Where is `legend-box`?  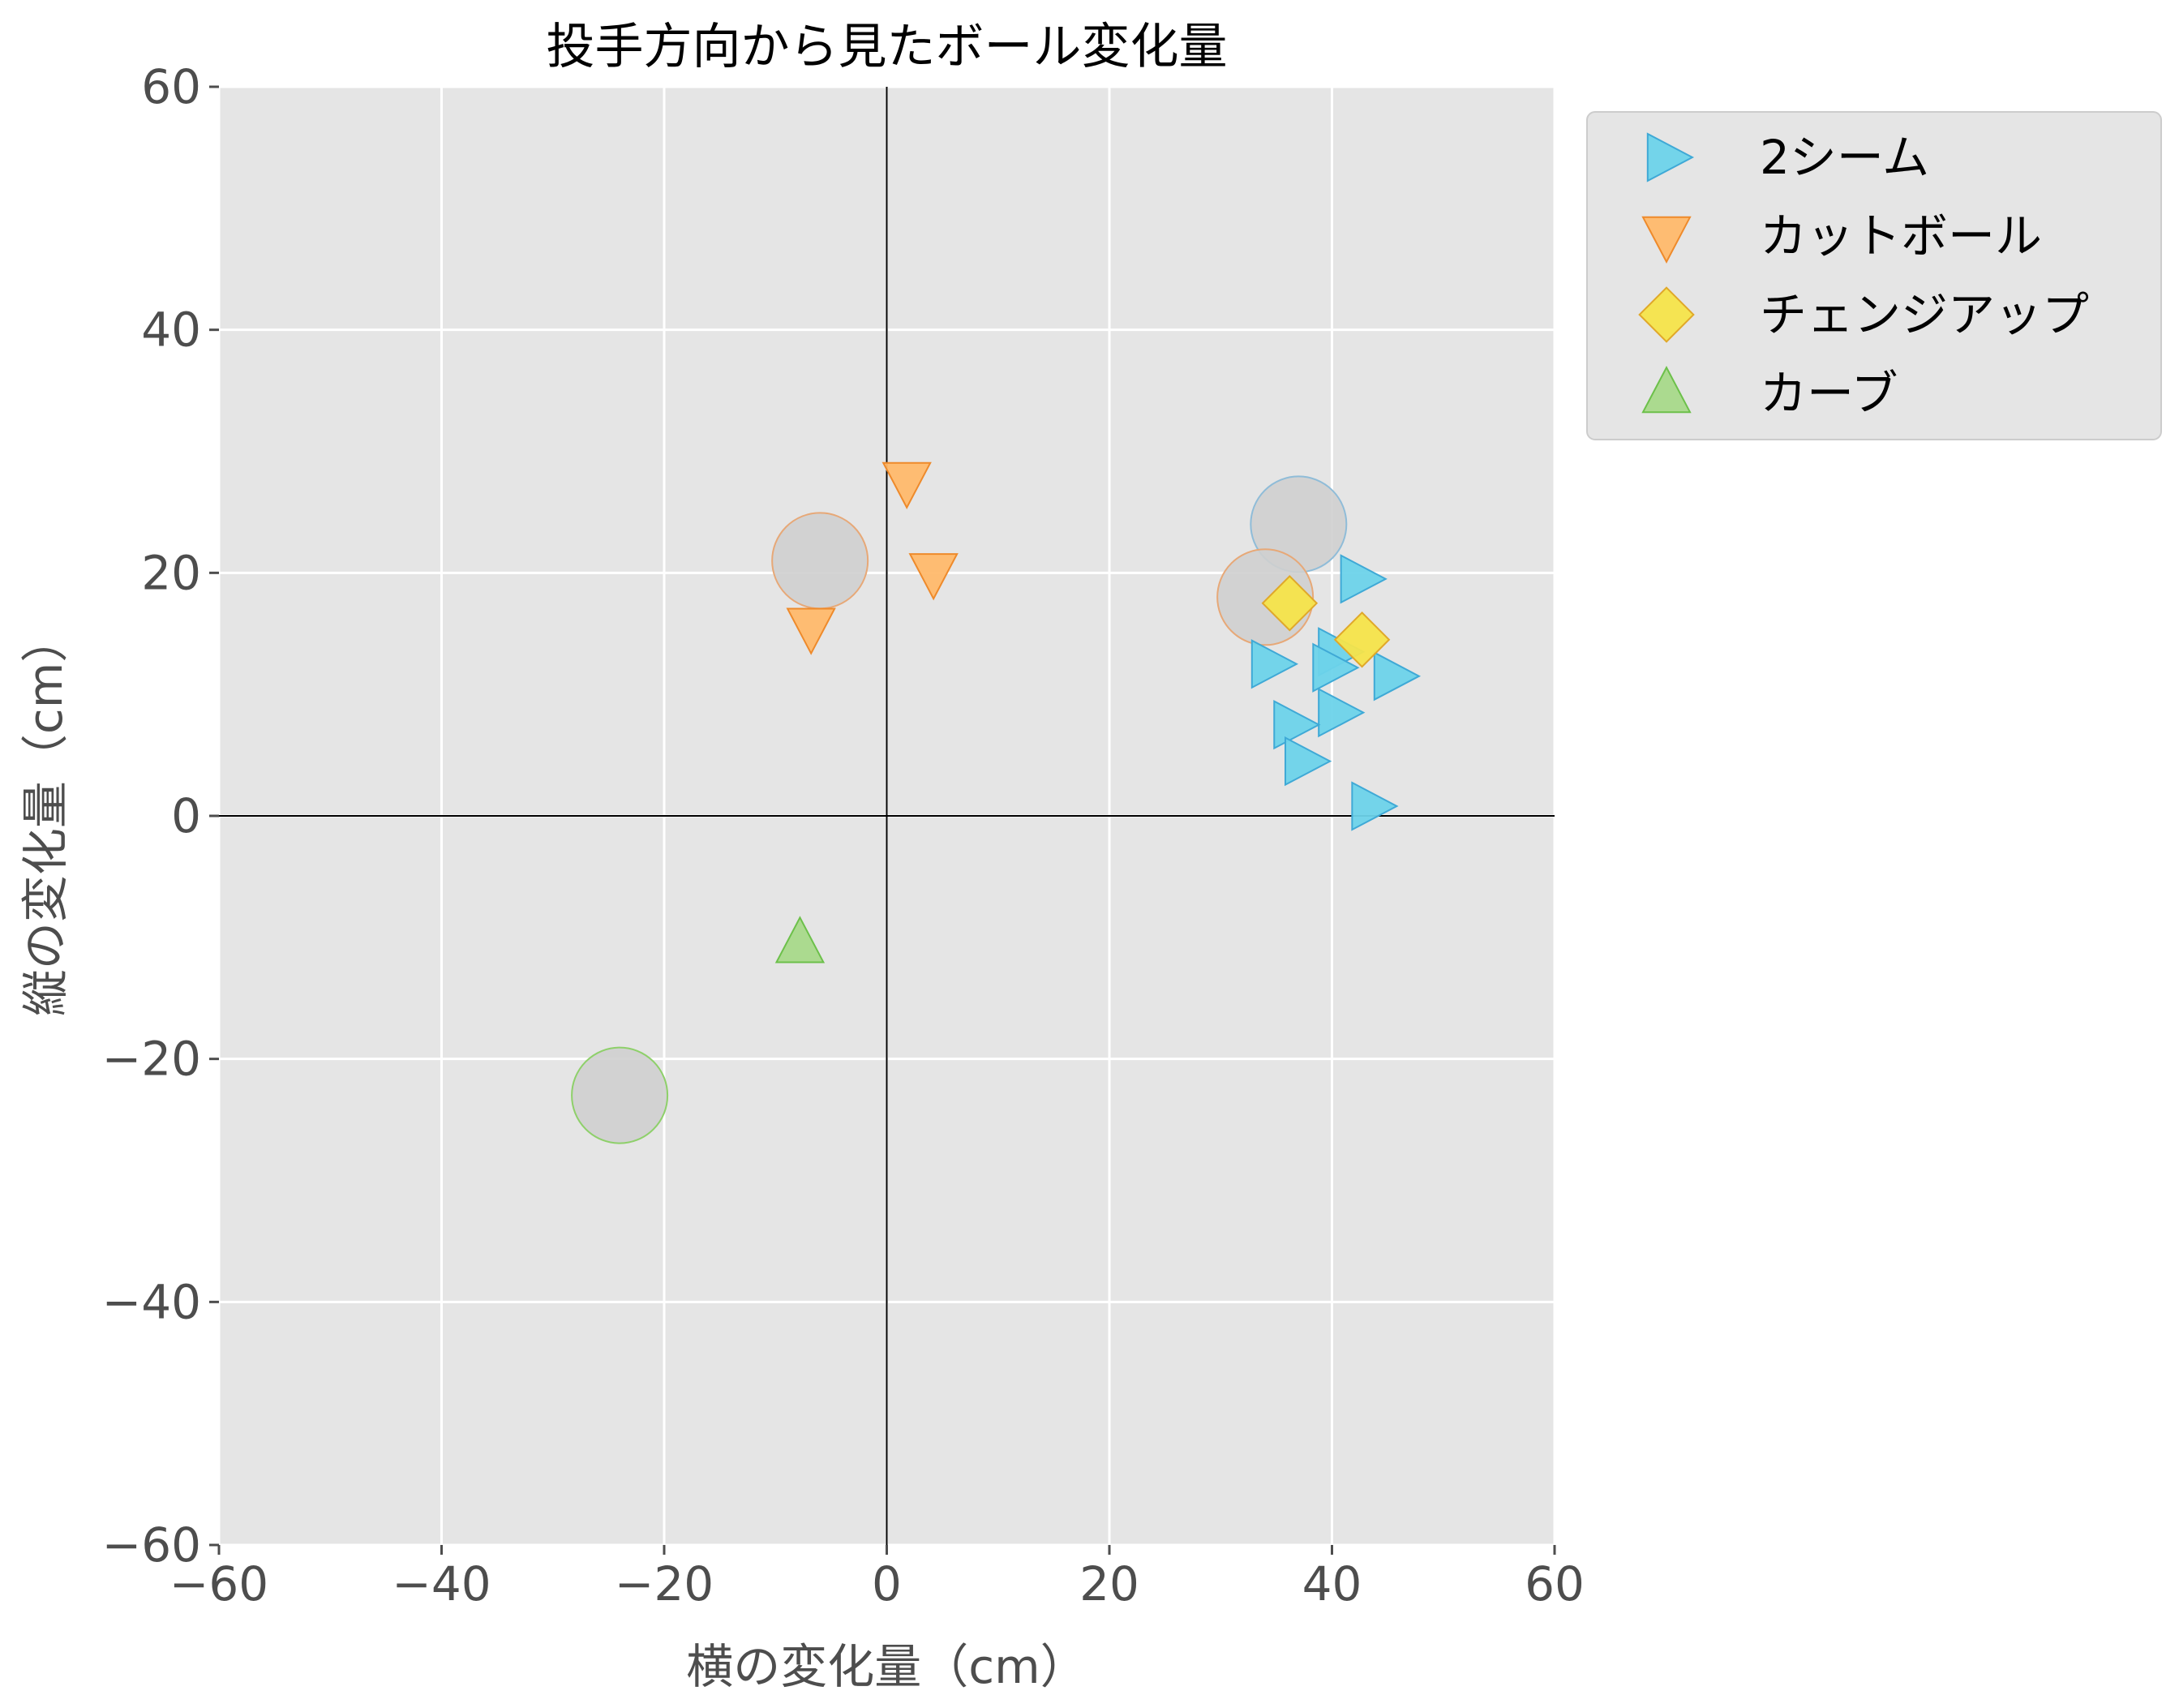 legend-box is located at coordinates (1874, 275).